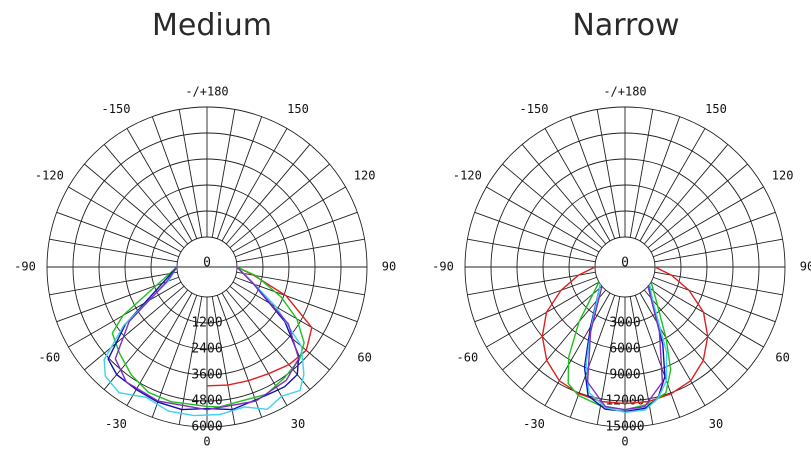 The height and width of the screenshot is (450, 811). I want to click on narrow-angle-label: 0, so click(624, 442).